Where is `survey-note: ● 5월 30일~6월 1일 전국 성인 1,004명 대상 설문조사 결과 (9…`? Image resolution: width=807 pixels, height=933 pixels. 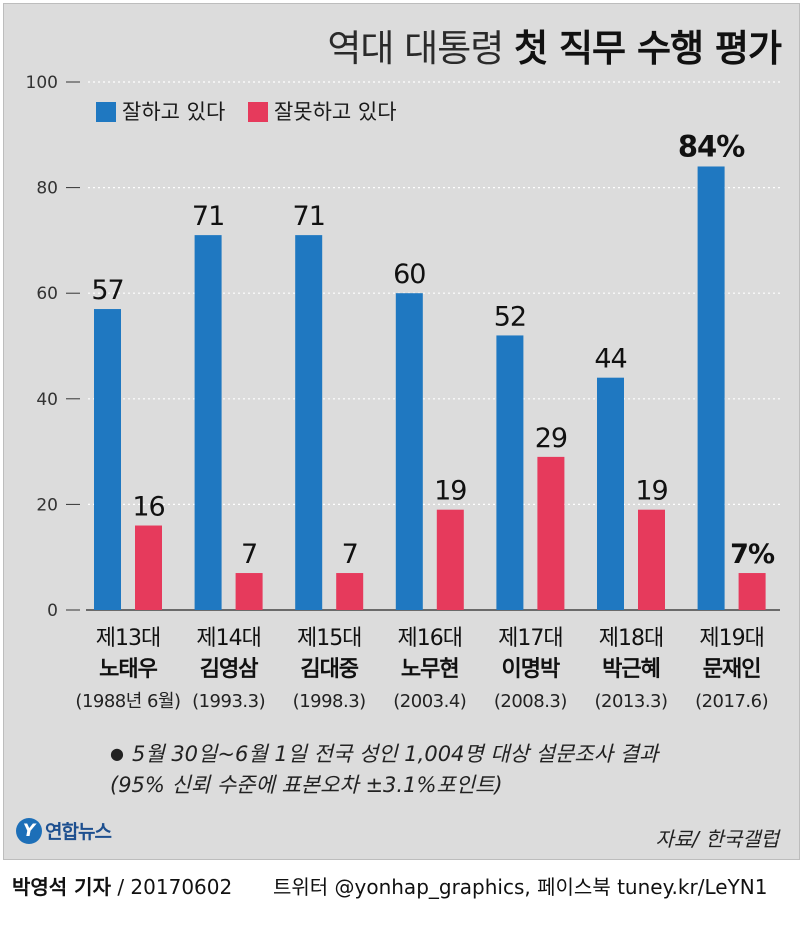 survey-note: ● 5월 30일~6월 1일 전국 성인 1,004명 대상 설문조사 결과 (9… is located at coordinates (384, 769).